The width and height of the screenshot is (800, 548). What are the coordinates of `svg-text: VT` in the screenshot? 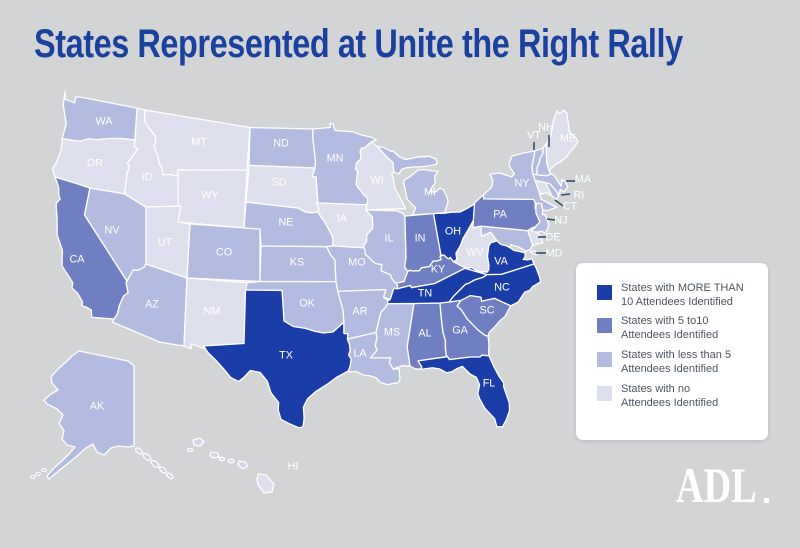 It's located at (534, 136).